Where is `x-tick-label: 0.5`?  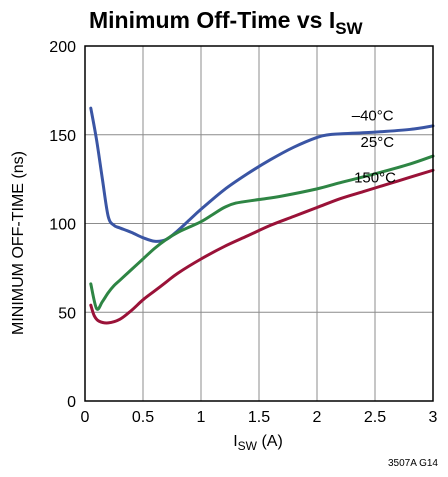
x-tick-label: 0.5 is located at coordinates (143, 417).